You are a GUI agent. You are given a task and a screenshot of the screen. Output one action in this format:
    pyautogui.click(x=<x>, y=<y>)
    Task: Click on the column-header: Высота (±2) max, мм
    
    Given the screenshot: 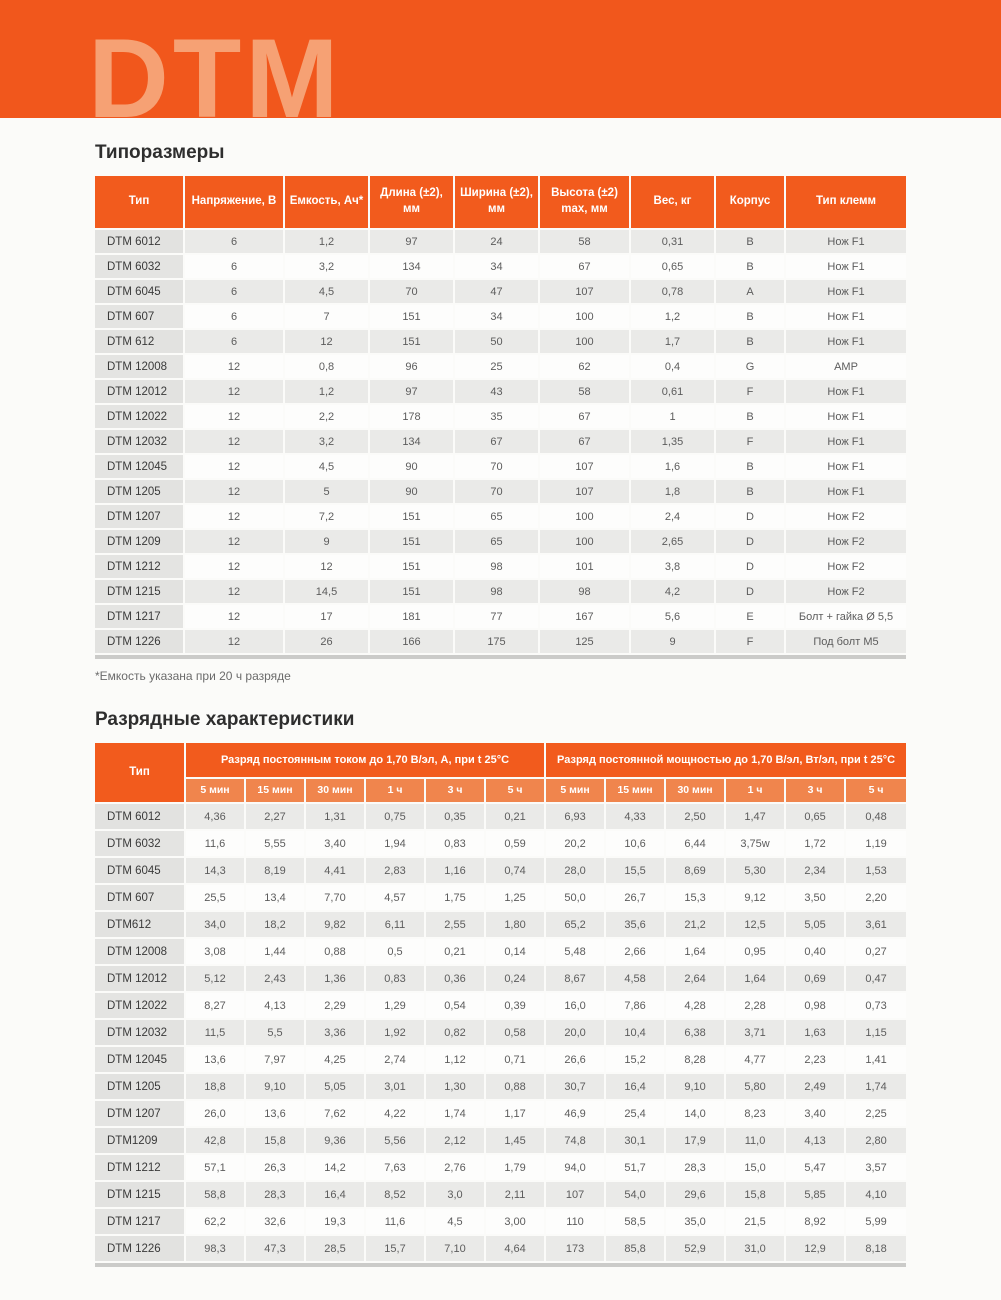 What is the action you would take?
    pyautogui.click(x=585, y=203)
    